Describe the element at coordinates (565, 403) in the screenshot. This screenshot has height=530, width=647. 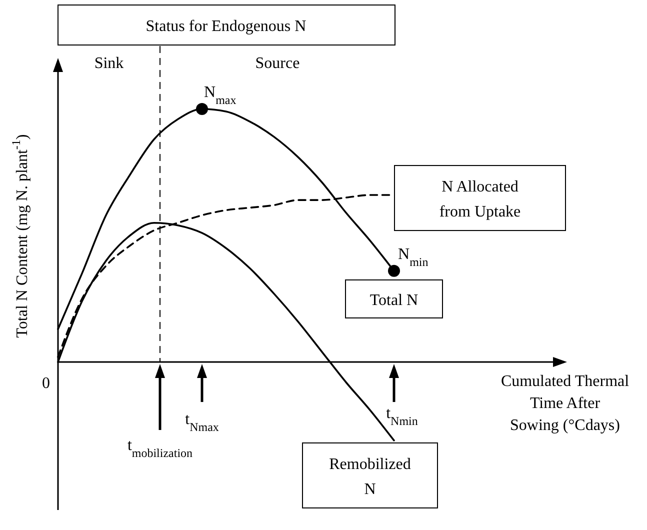
I see `x-axis-title: Cumulated Thermal Time After Sowing (°Cdays)` at that location.